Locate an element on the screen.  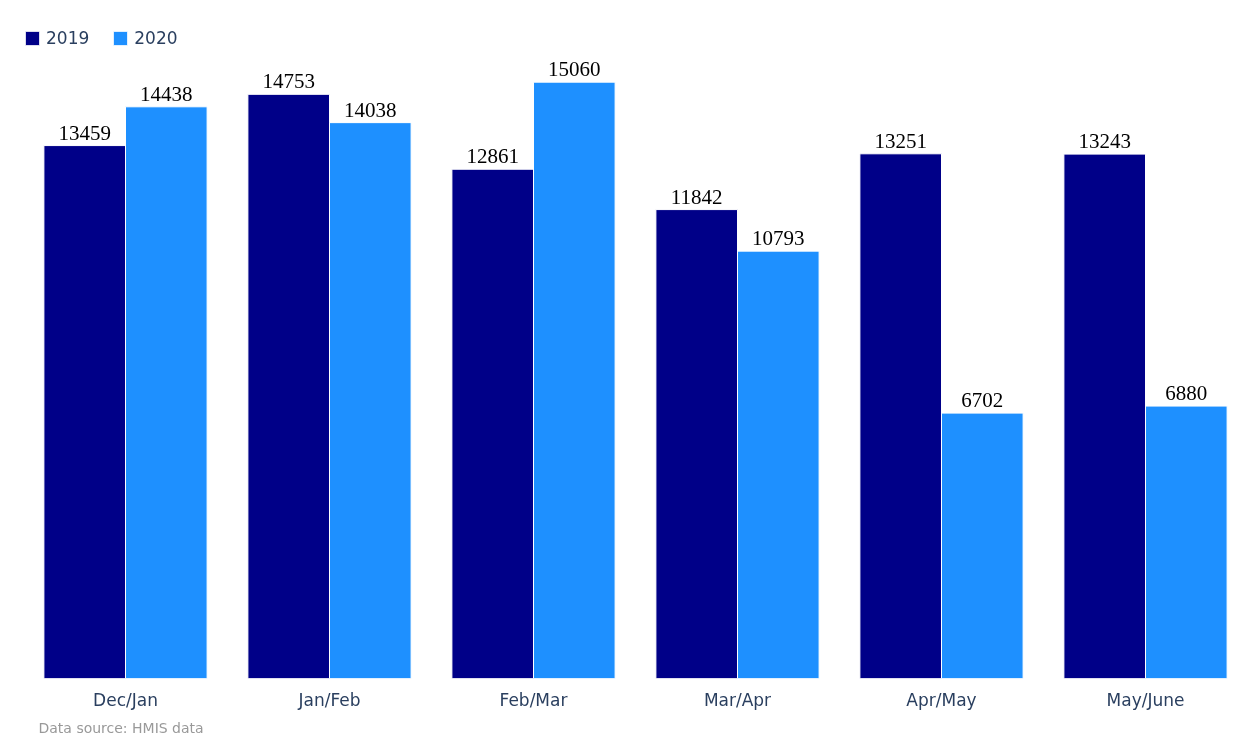
x-tick-label: Feb/Mar is located at coordinates (533, 699).